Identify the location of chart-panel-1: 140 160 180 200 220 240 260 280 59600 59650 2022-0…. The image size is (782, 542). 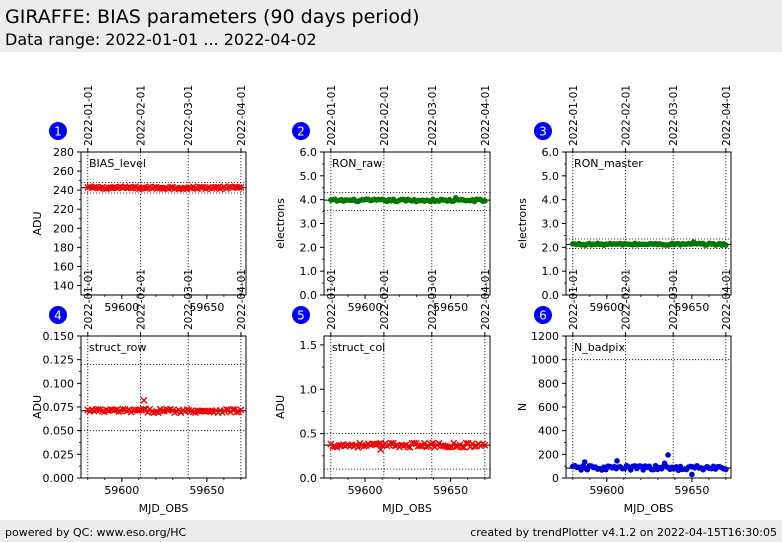
(139, 199).